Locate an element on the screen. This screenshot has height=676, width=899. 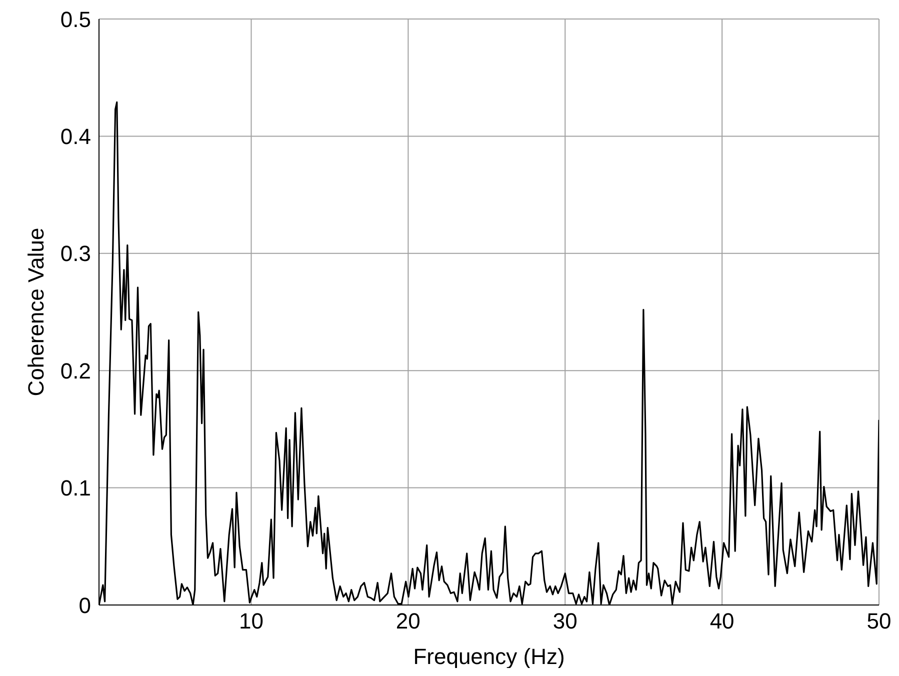
x-tick-label: 50 is located at coordinates (879, 621).